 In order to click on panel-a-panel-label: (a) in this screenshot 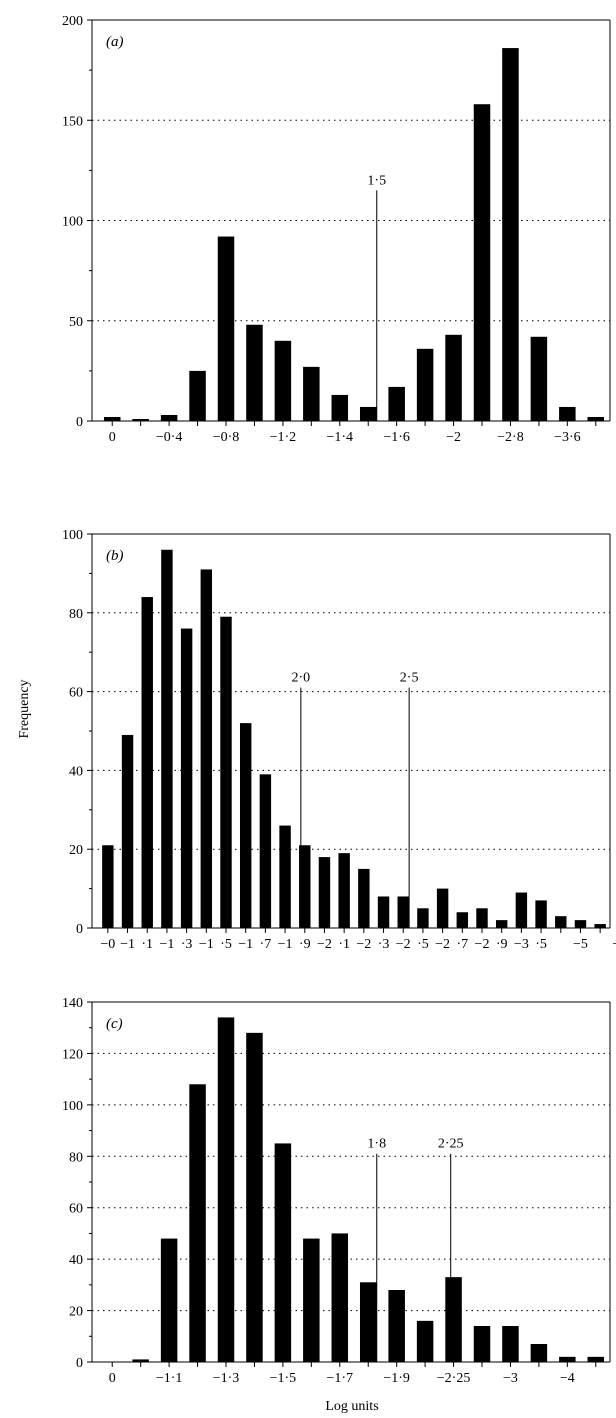, I will do `click(115, 42)`.